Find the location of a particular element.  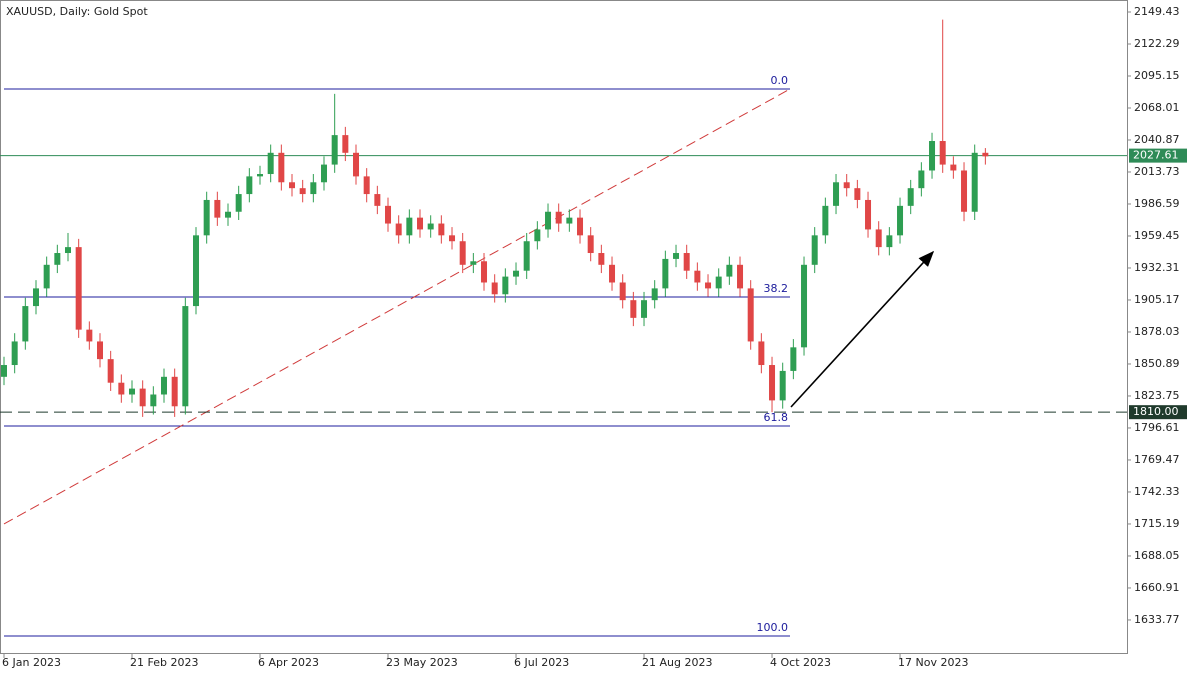

y-tick-label: 2122.29 is located at coordinates (1157, 43).